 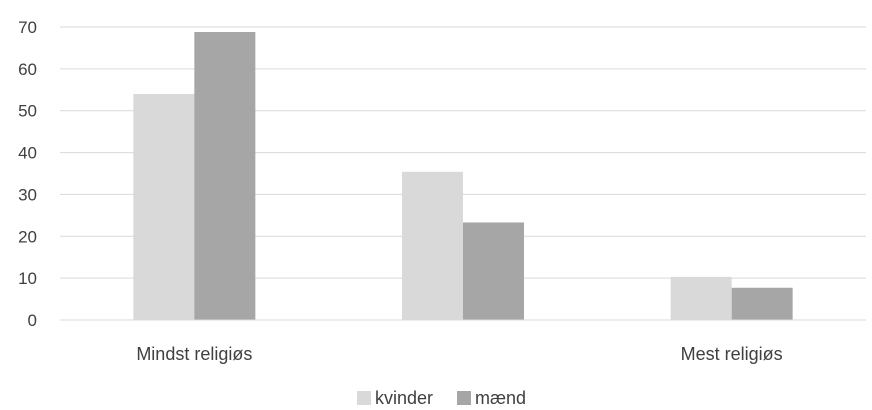 I want to click on legend-item: mænd, so click(x=491, y=398).